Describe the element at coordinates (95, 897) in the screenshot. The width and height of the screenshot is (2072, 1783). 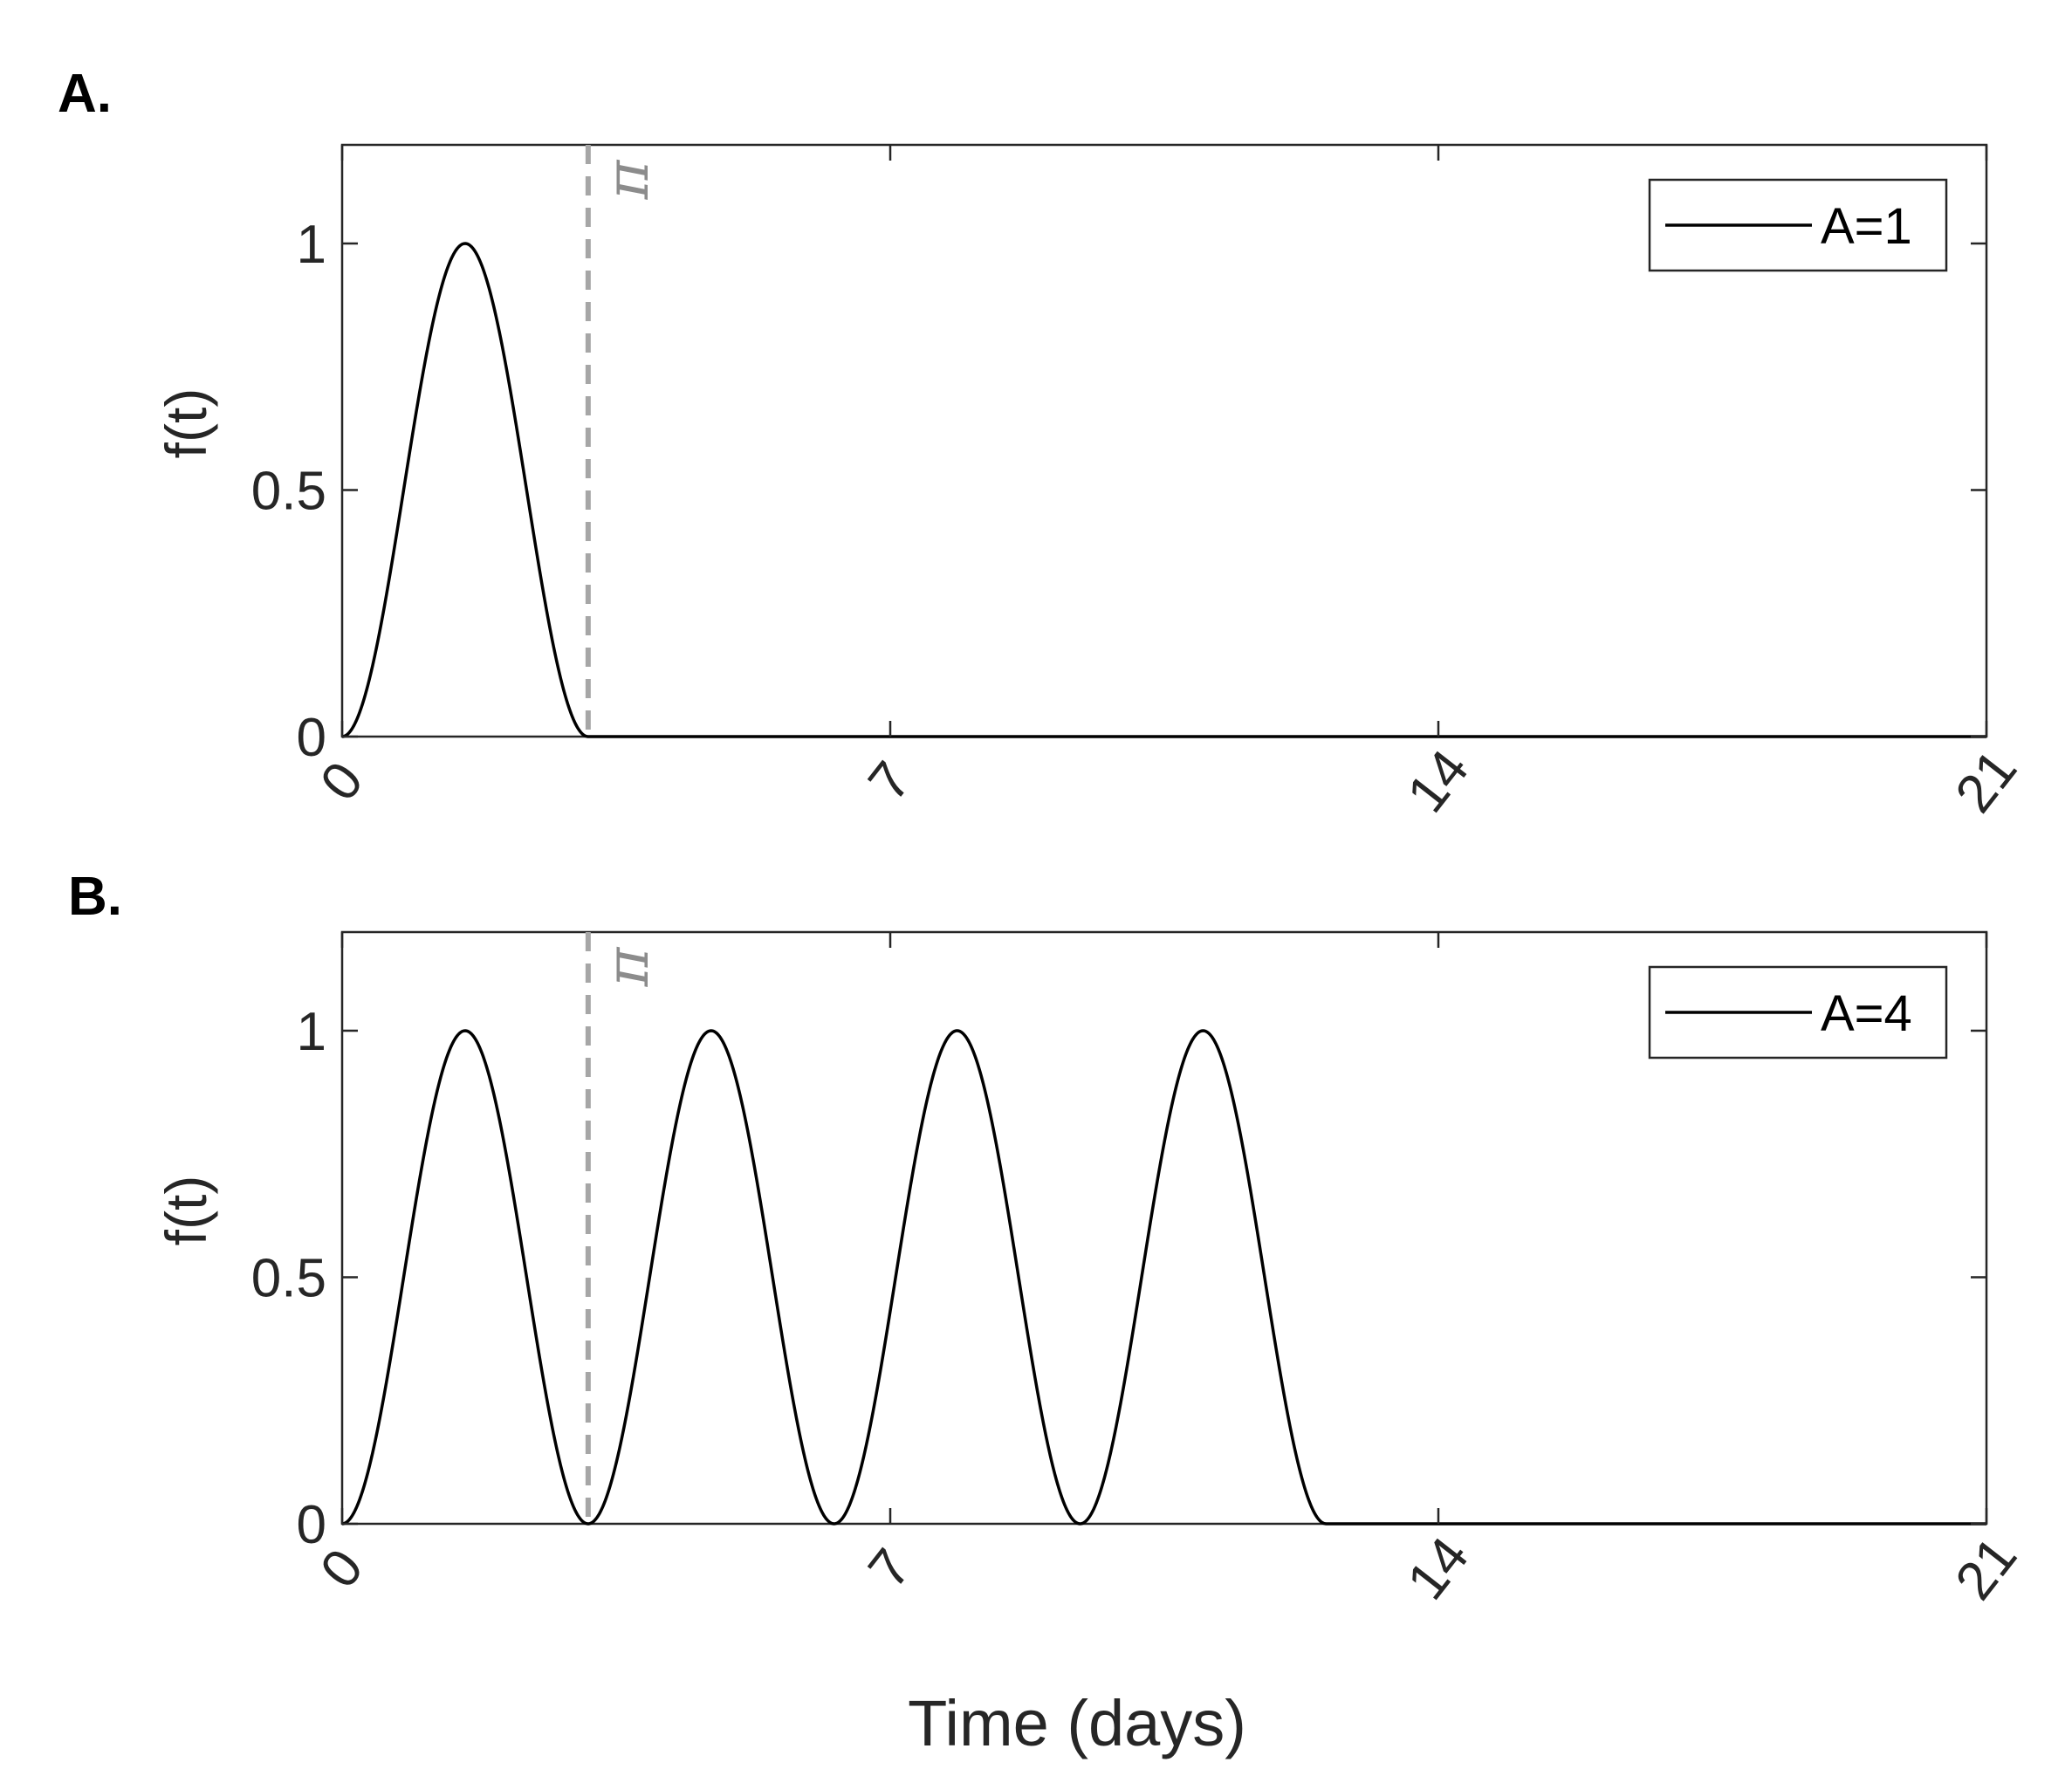
I see `panel-letter: B.` at that location.